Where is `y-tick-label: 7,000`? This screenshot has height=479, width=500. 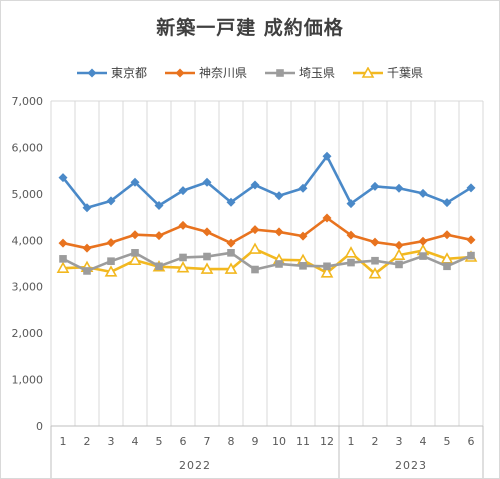 y-tick-label: 7,000 is located at coordinates (28, 101).